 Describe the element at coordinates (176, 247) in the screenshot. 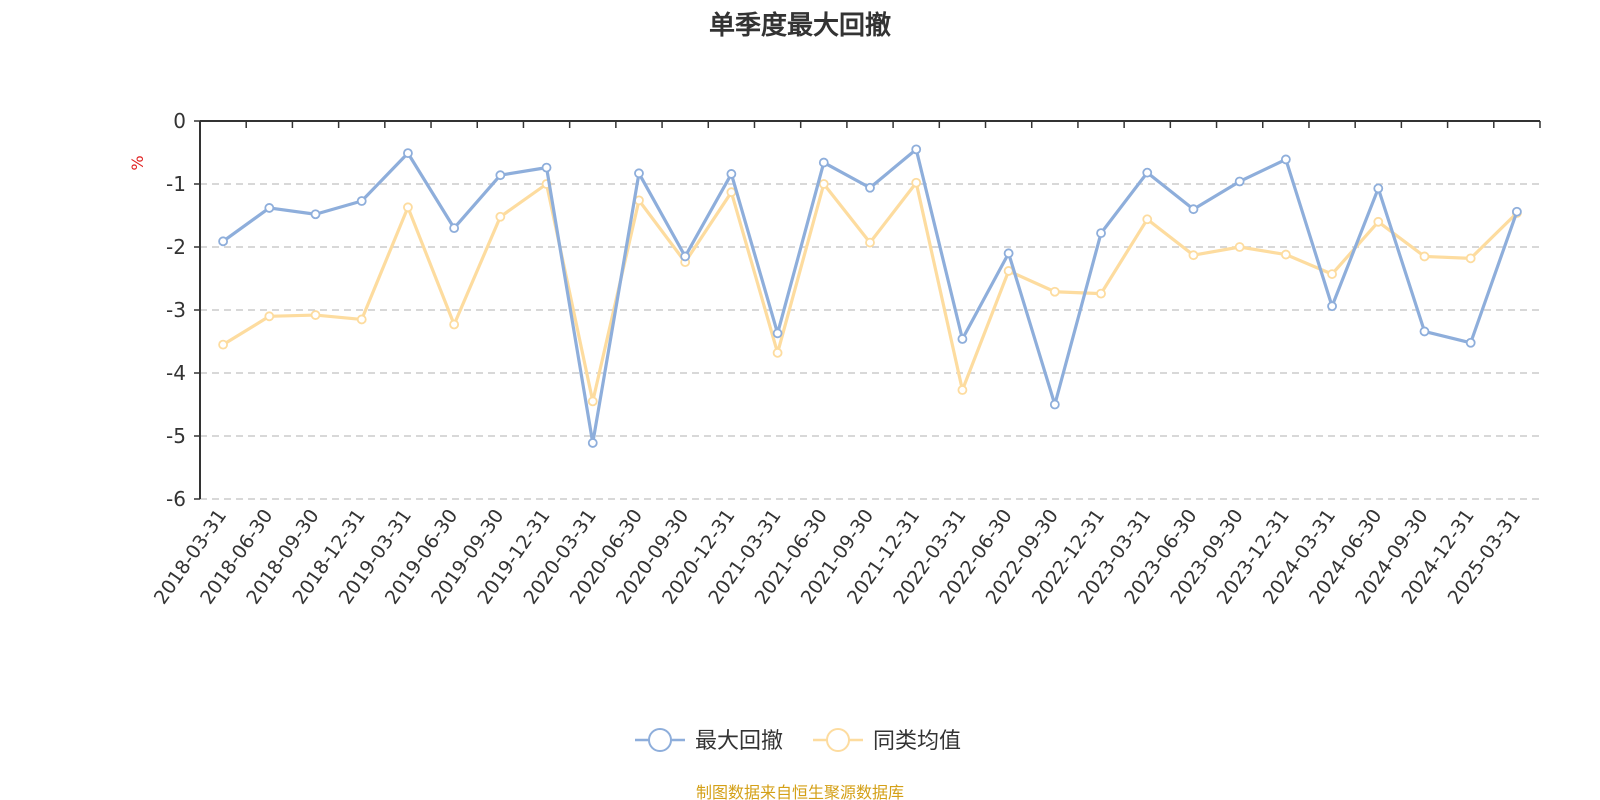

I see `y-tick-label: -2` at that location.